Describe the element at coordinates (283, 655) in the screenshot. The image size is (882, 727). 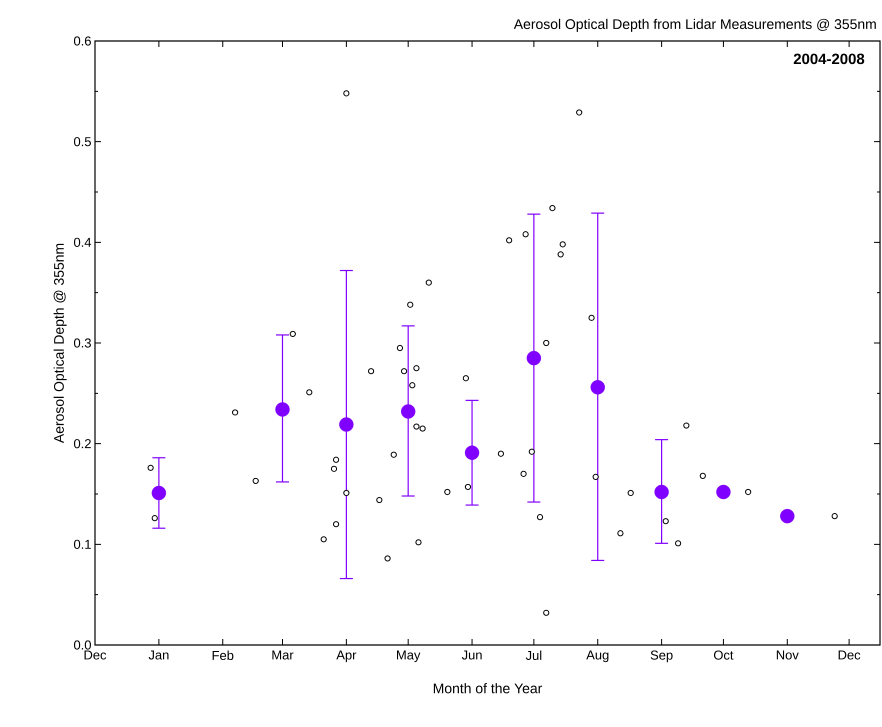
I see `x-tick-label: Mar` at that location.